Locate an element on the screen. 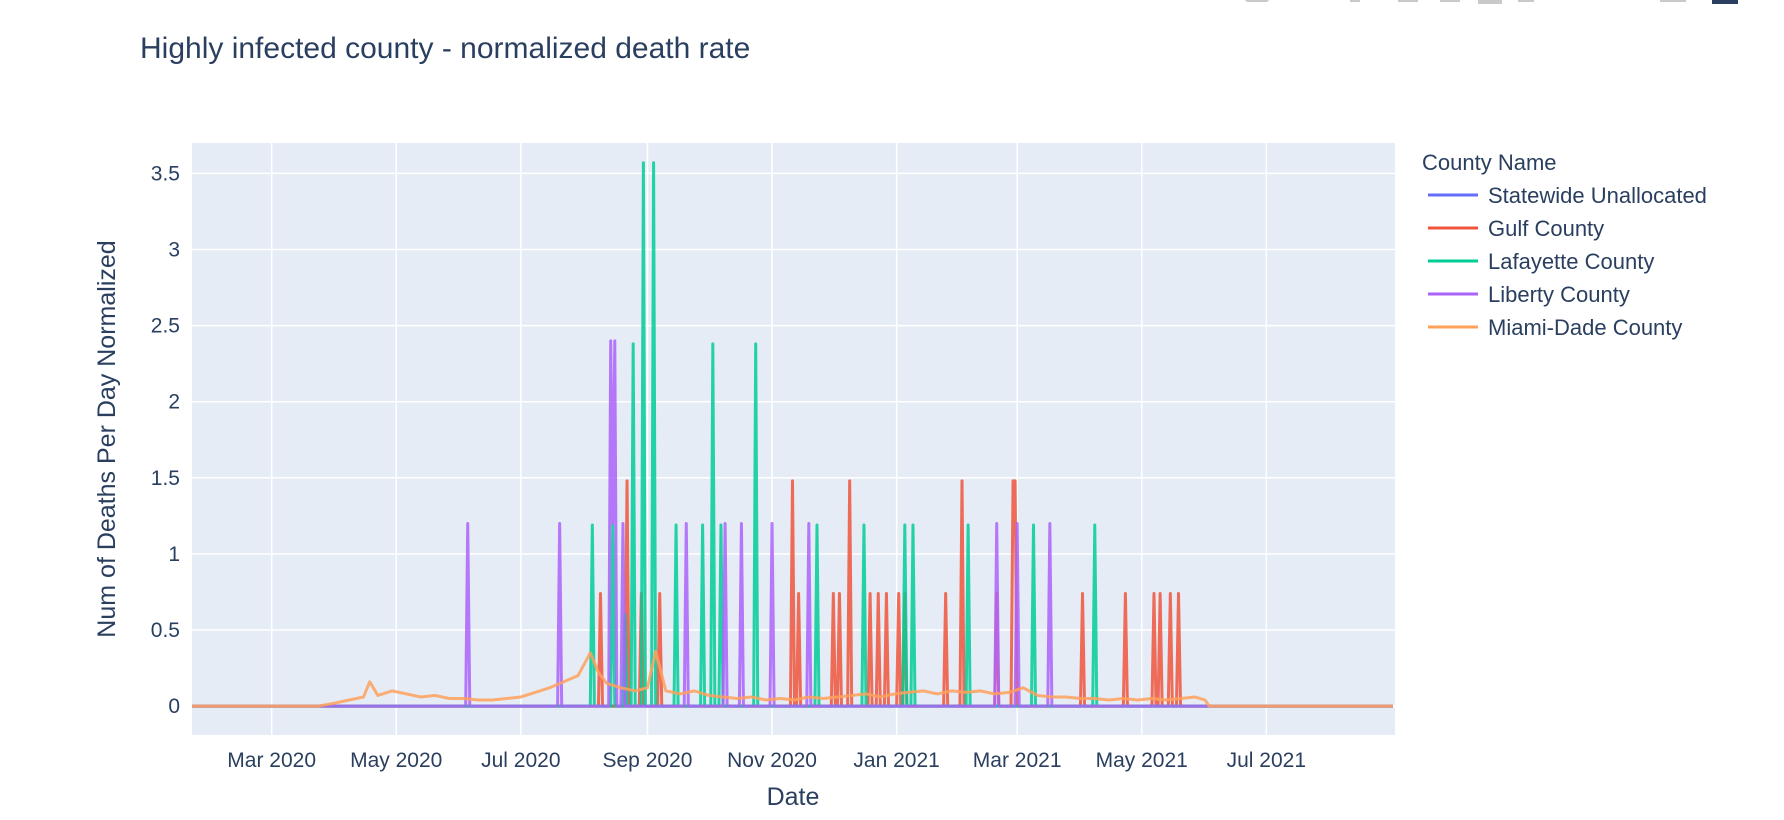 This screenshot has height=820, width=1784. legend-label: Gulf County is located at coordinates (1546, 228).